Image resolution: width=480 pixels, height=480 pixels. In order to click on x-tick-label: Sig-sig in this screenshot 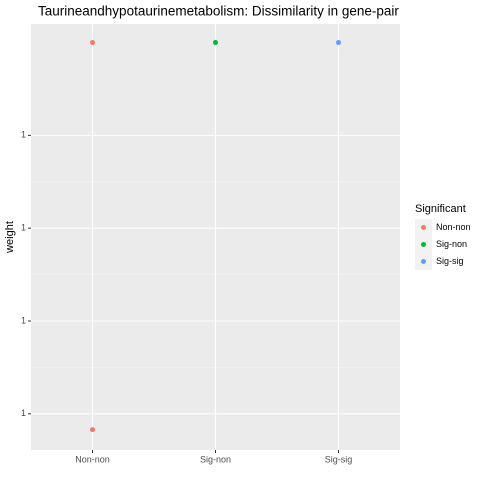, I will do `click(339, 459)`.